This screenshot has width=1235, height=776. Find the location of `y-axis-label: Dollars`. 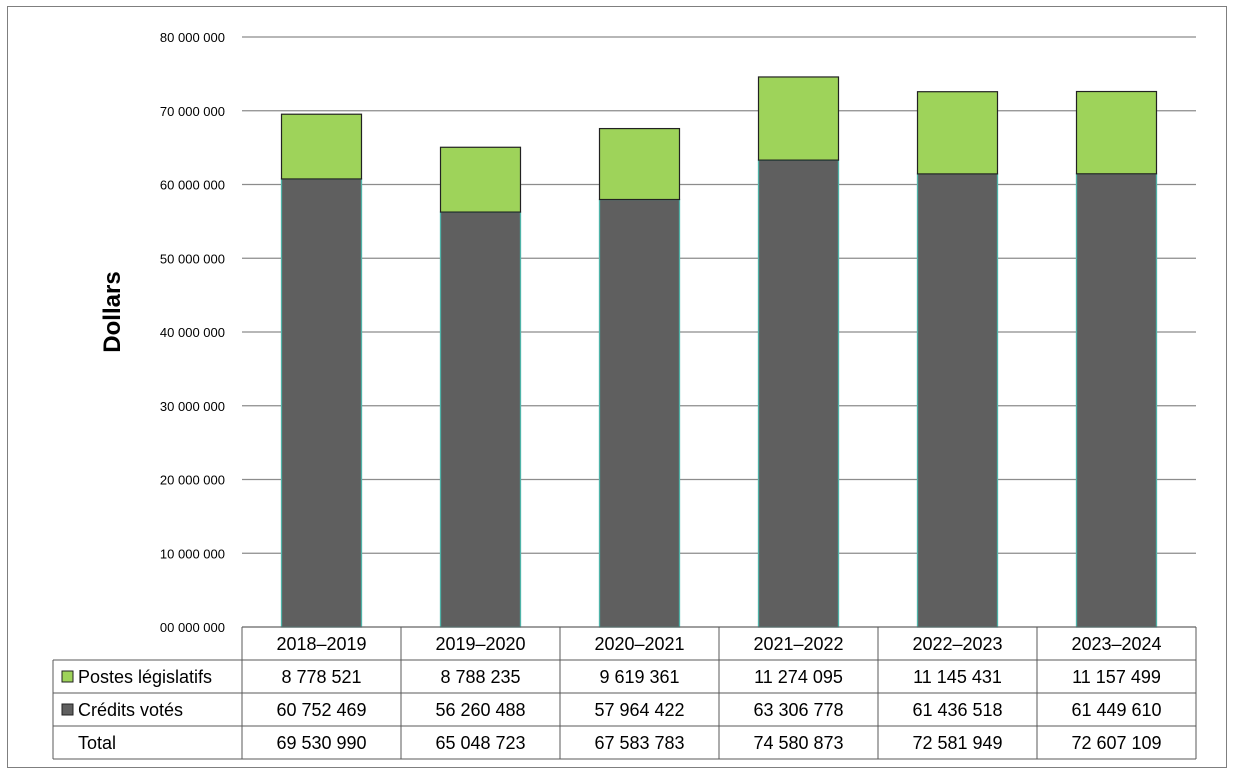

y-axis-label: Dollars is located at coordinates (112, 311).